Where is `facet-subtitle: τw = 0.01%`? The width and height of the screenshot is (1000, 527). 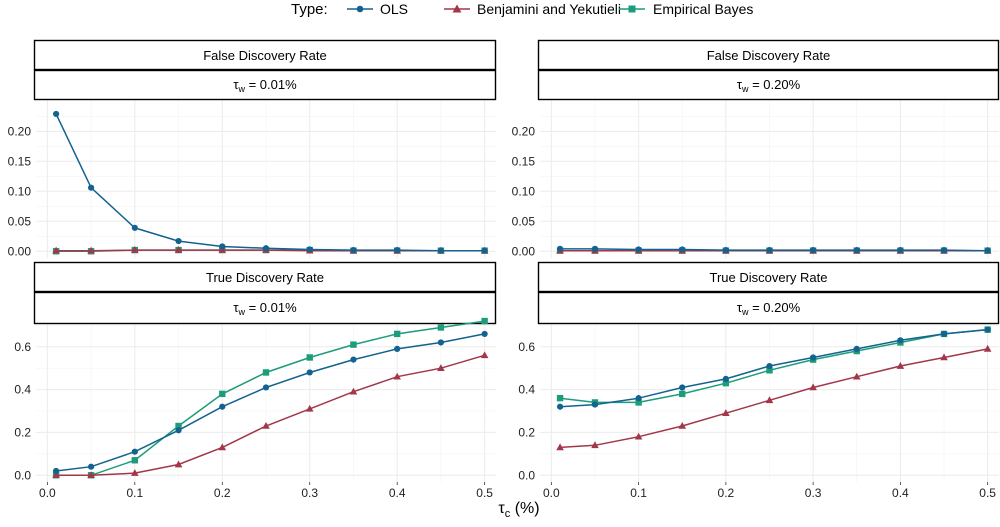 facet-subtitle: τw = 0.01% is located at coordinates (265, 85).